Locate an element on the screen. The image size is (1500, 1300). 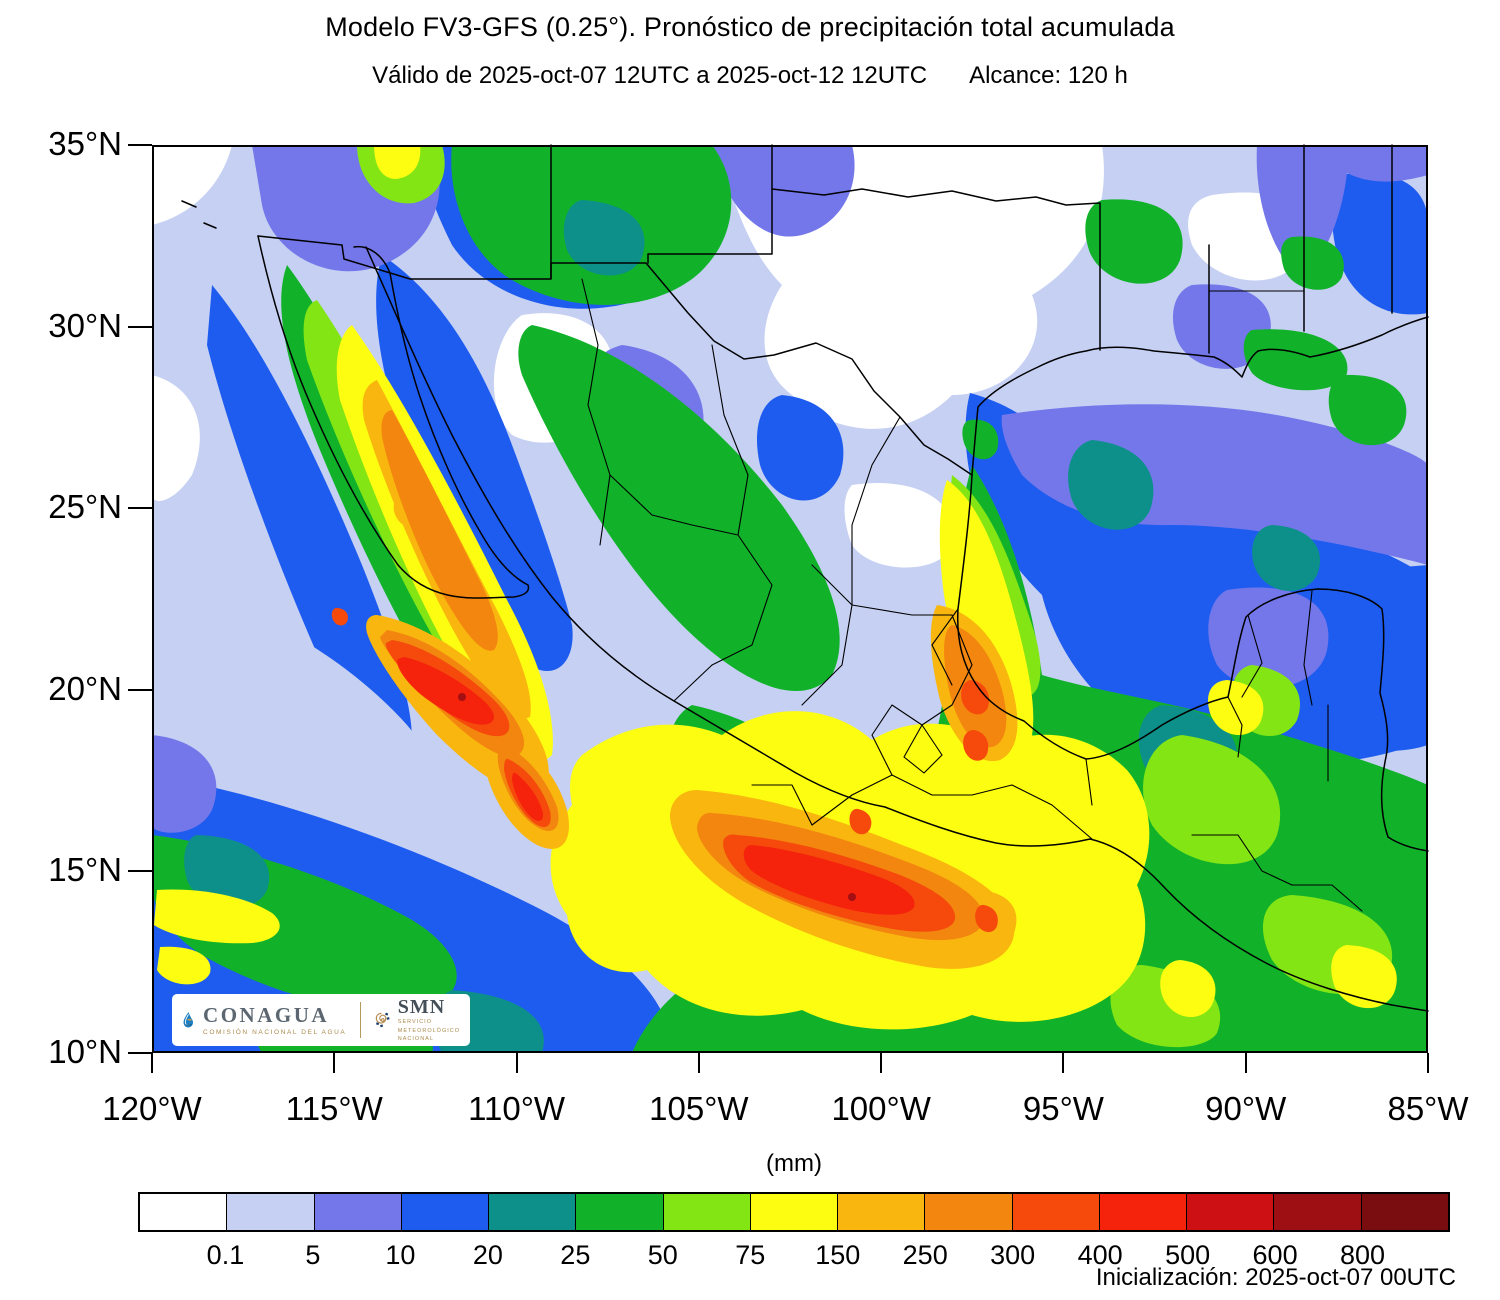
longitude-tick-label: 85°W is located at coordinates (1428, 1108).